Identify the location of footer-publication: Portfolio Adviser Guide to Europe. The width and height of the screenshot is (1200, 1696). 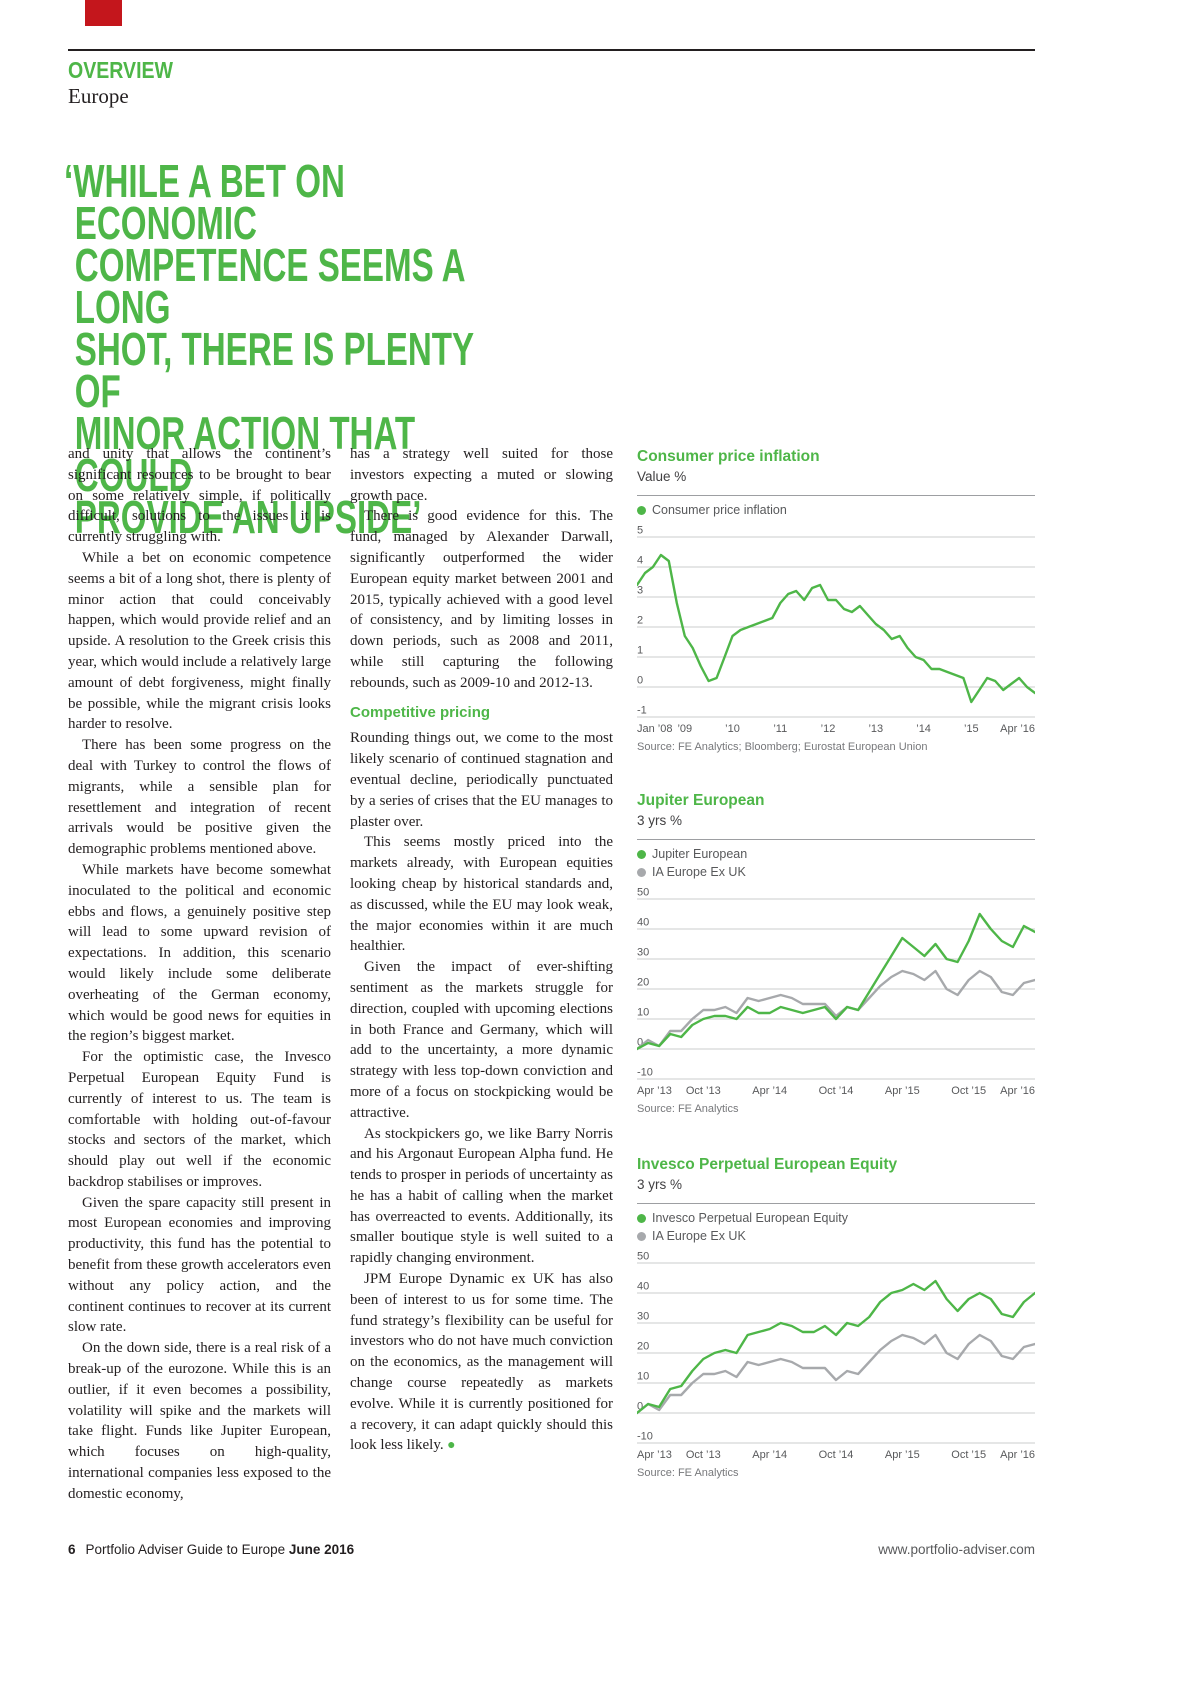
(187, 1549).